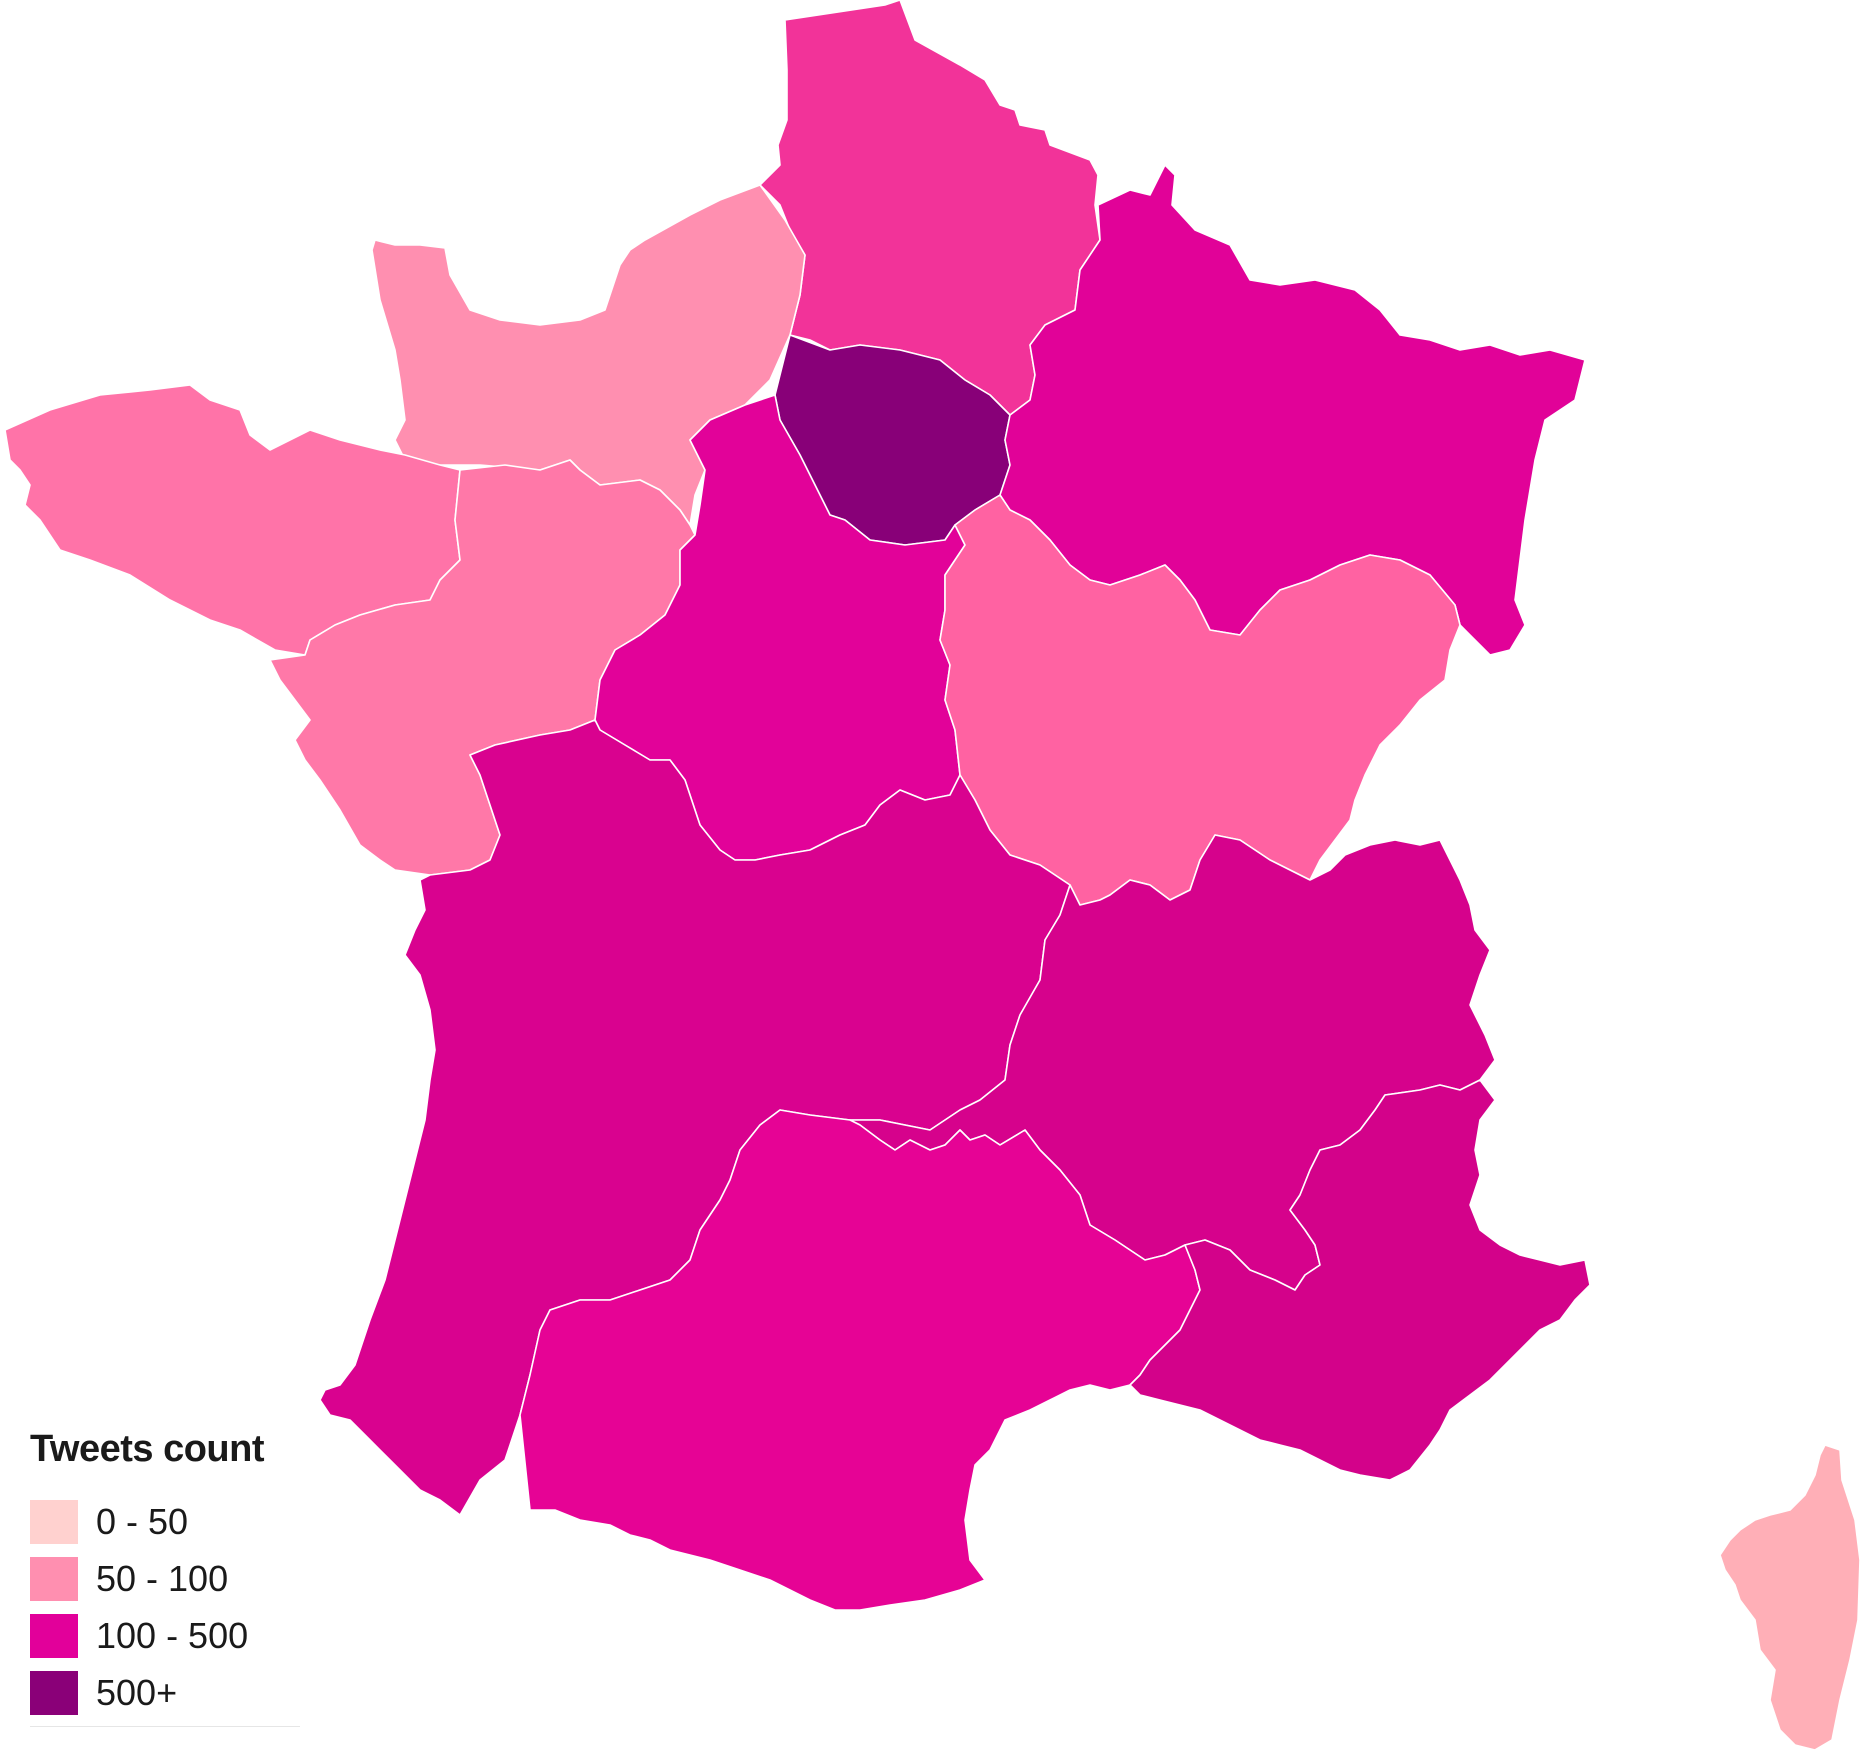 The width and height of the screenshot is (1860, 1750). I want to click on legend-label: 100 - 500, so click(172, 1635).